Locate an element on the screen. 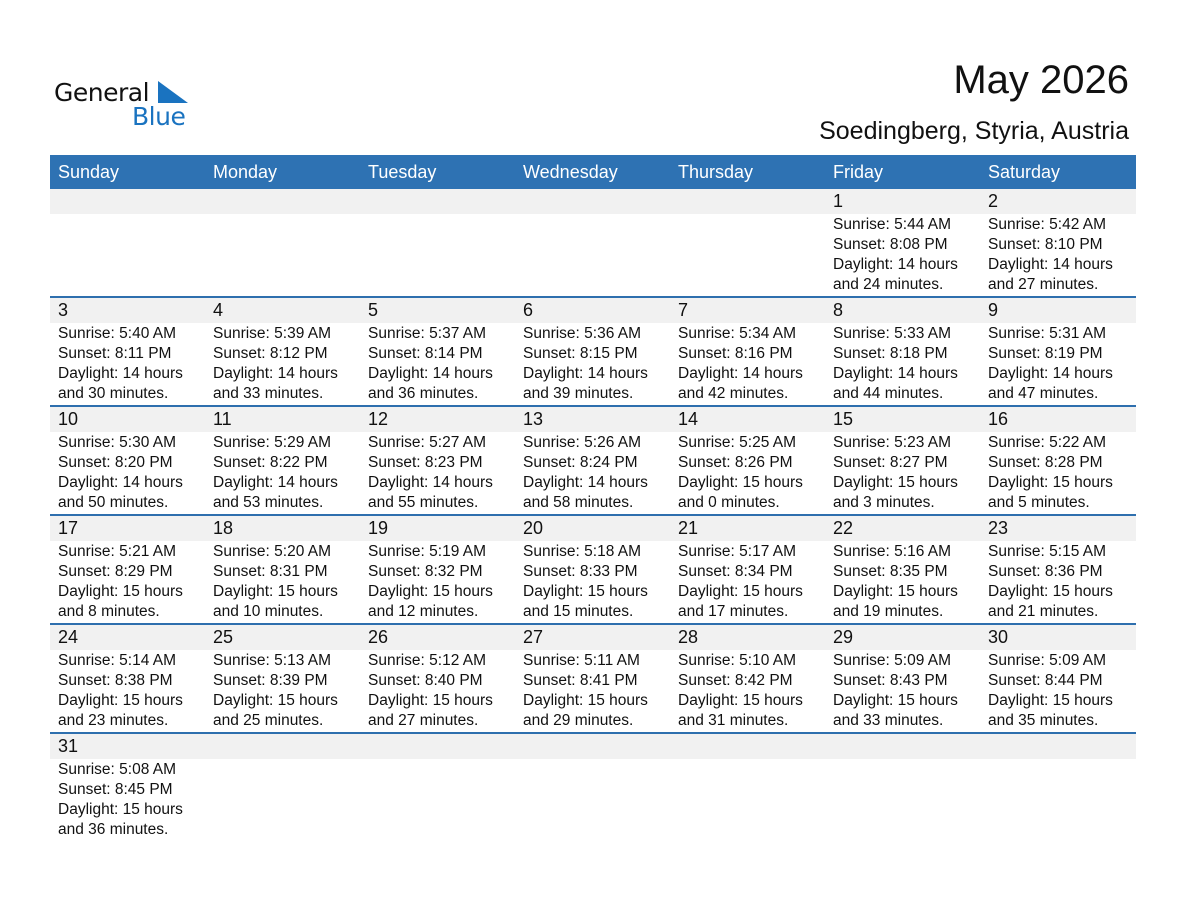 This screenshot has width=1188, height=918. sunset-time: Sunset: 8:18 PM is located at coordinates (890, 353).